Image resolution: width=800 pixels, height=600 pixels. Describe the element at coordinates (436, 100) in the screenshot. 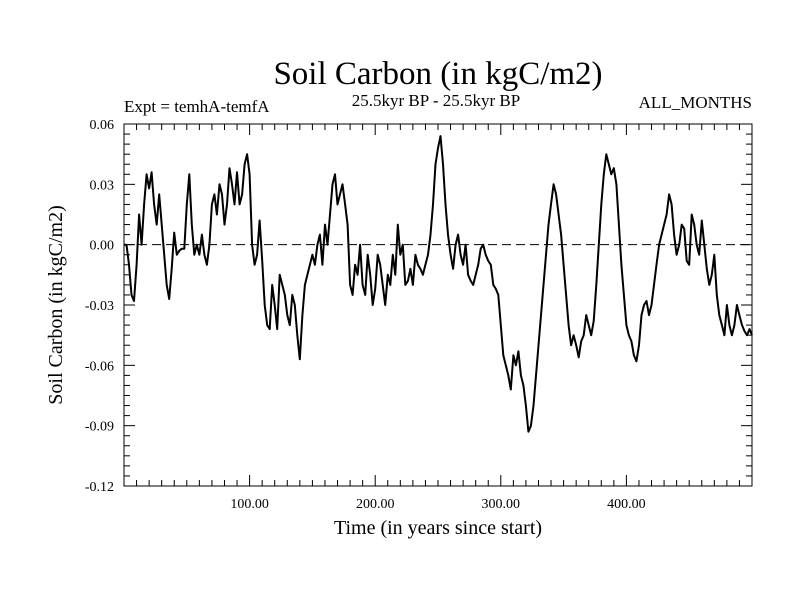

I see `period-label: 25.5kyr BP - 25.5kyr BP` at that location.